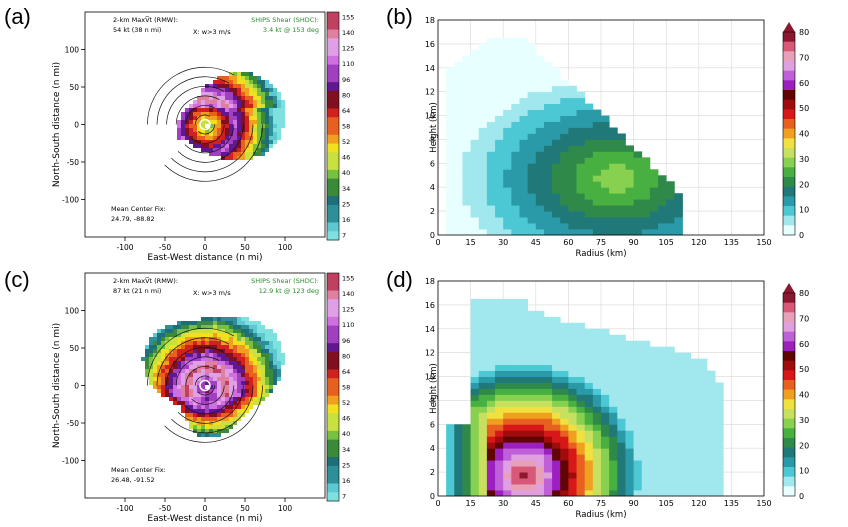 This screenshot has width=848, height=527. What do you see at coordinates (432, 187) in the screenshot?
I see `y-tick-label: 4` at bounding box center [432, 187].